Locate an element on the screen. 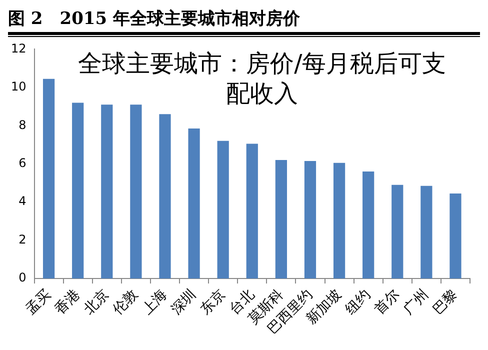 The width and height of the screenshot is (488, 350). y-tick-label: 0 is located at coordinates (22, 277).